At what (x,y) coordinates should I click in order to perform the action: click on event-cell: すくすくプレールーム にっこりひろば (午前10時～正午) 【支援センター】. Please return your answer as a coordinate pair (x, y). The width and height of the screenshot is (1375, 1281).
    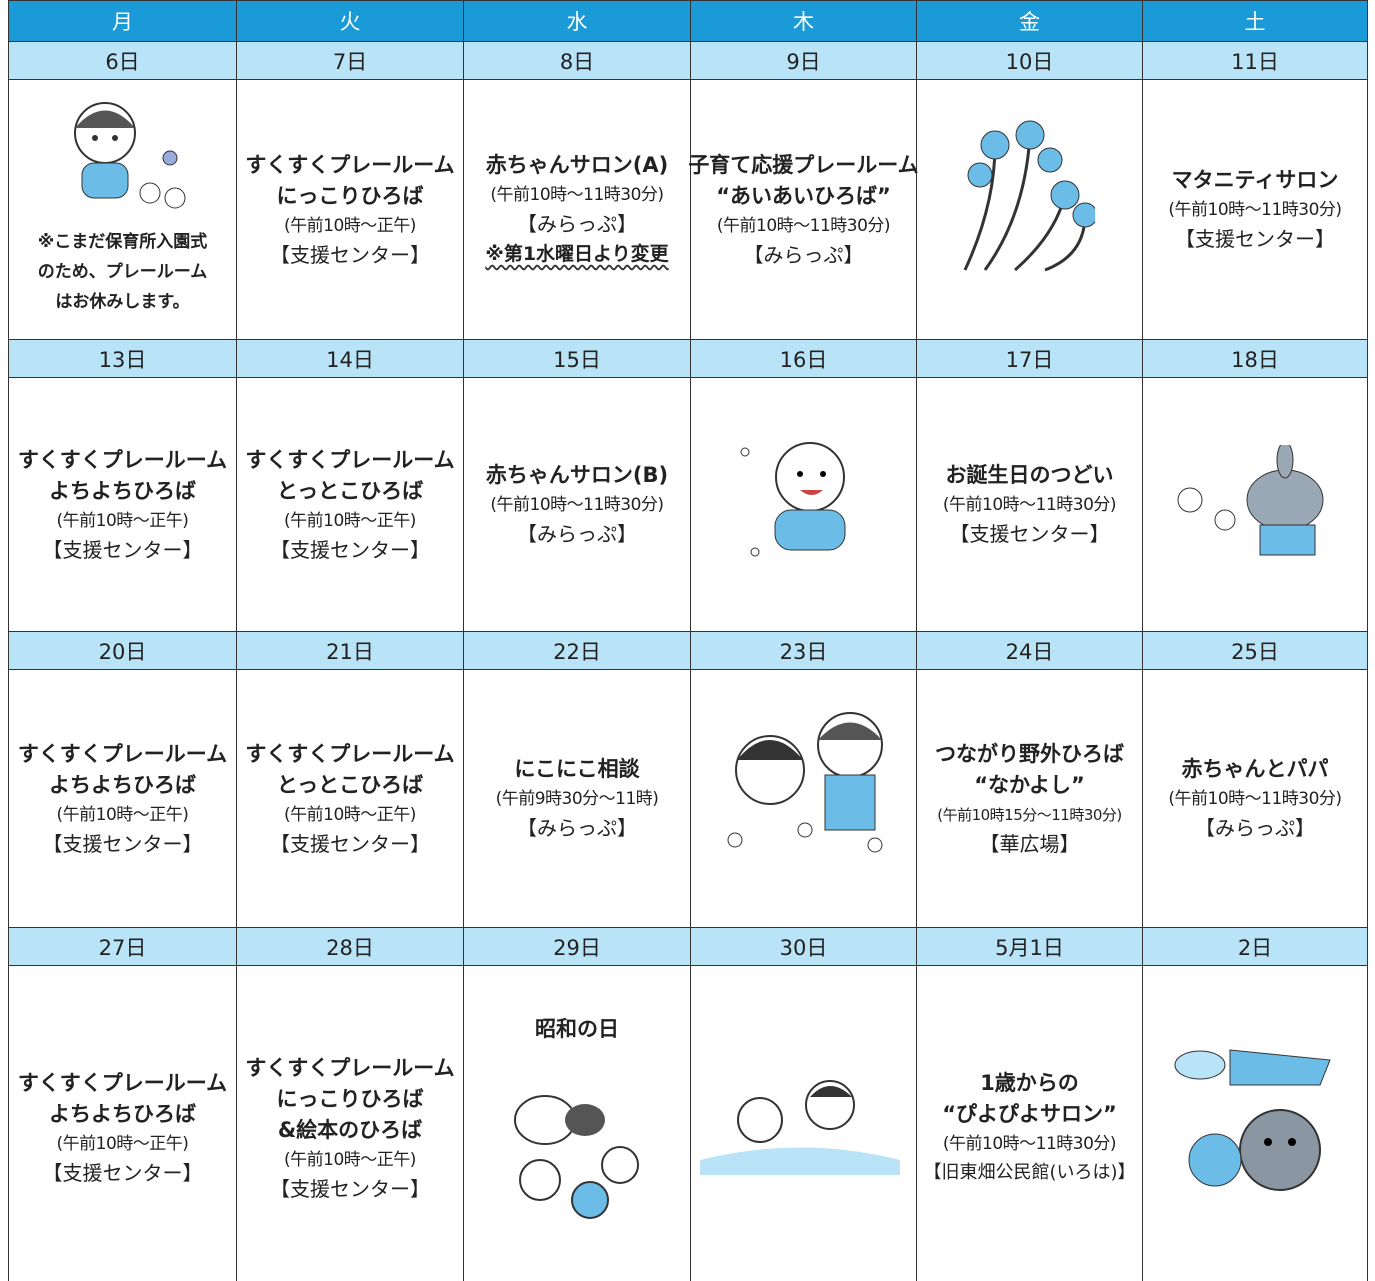
    Looking at the image, I should click on (350, 209).